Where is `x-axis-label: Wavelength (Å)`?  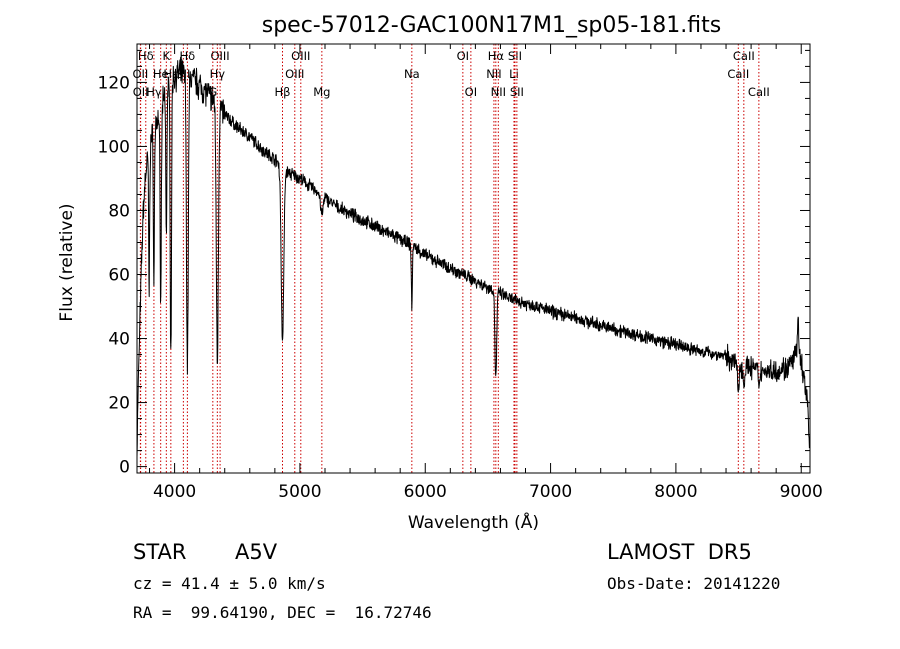
x-axis-label: Wavelength (Å) is located at coordinates (473, 522).